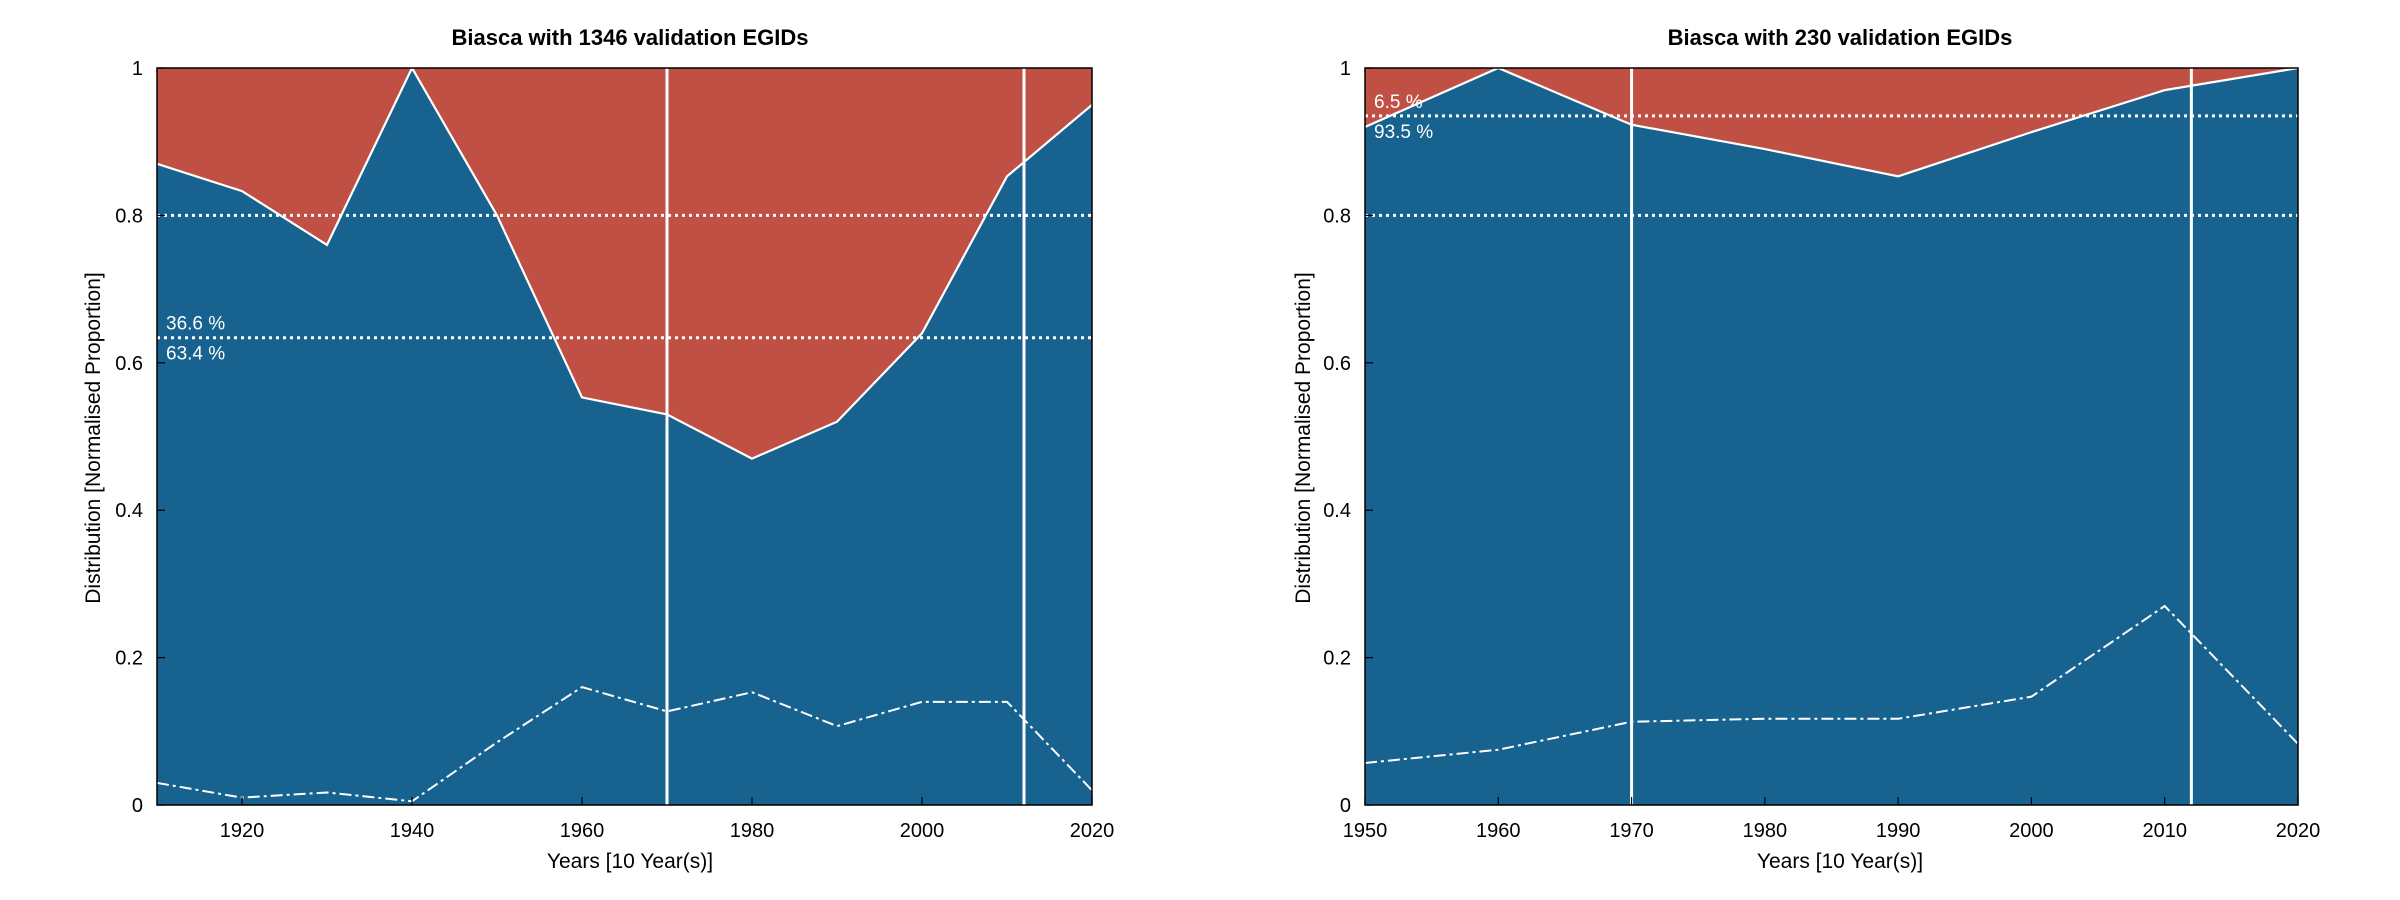 The image size is (2400, 900). What do you see at coordinates (1398, 102) in the screenshot?
I see `percent-label-upper: 6.5 %` at bounding box center [1398, 102].